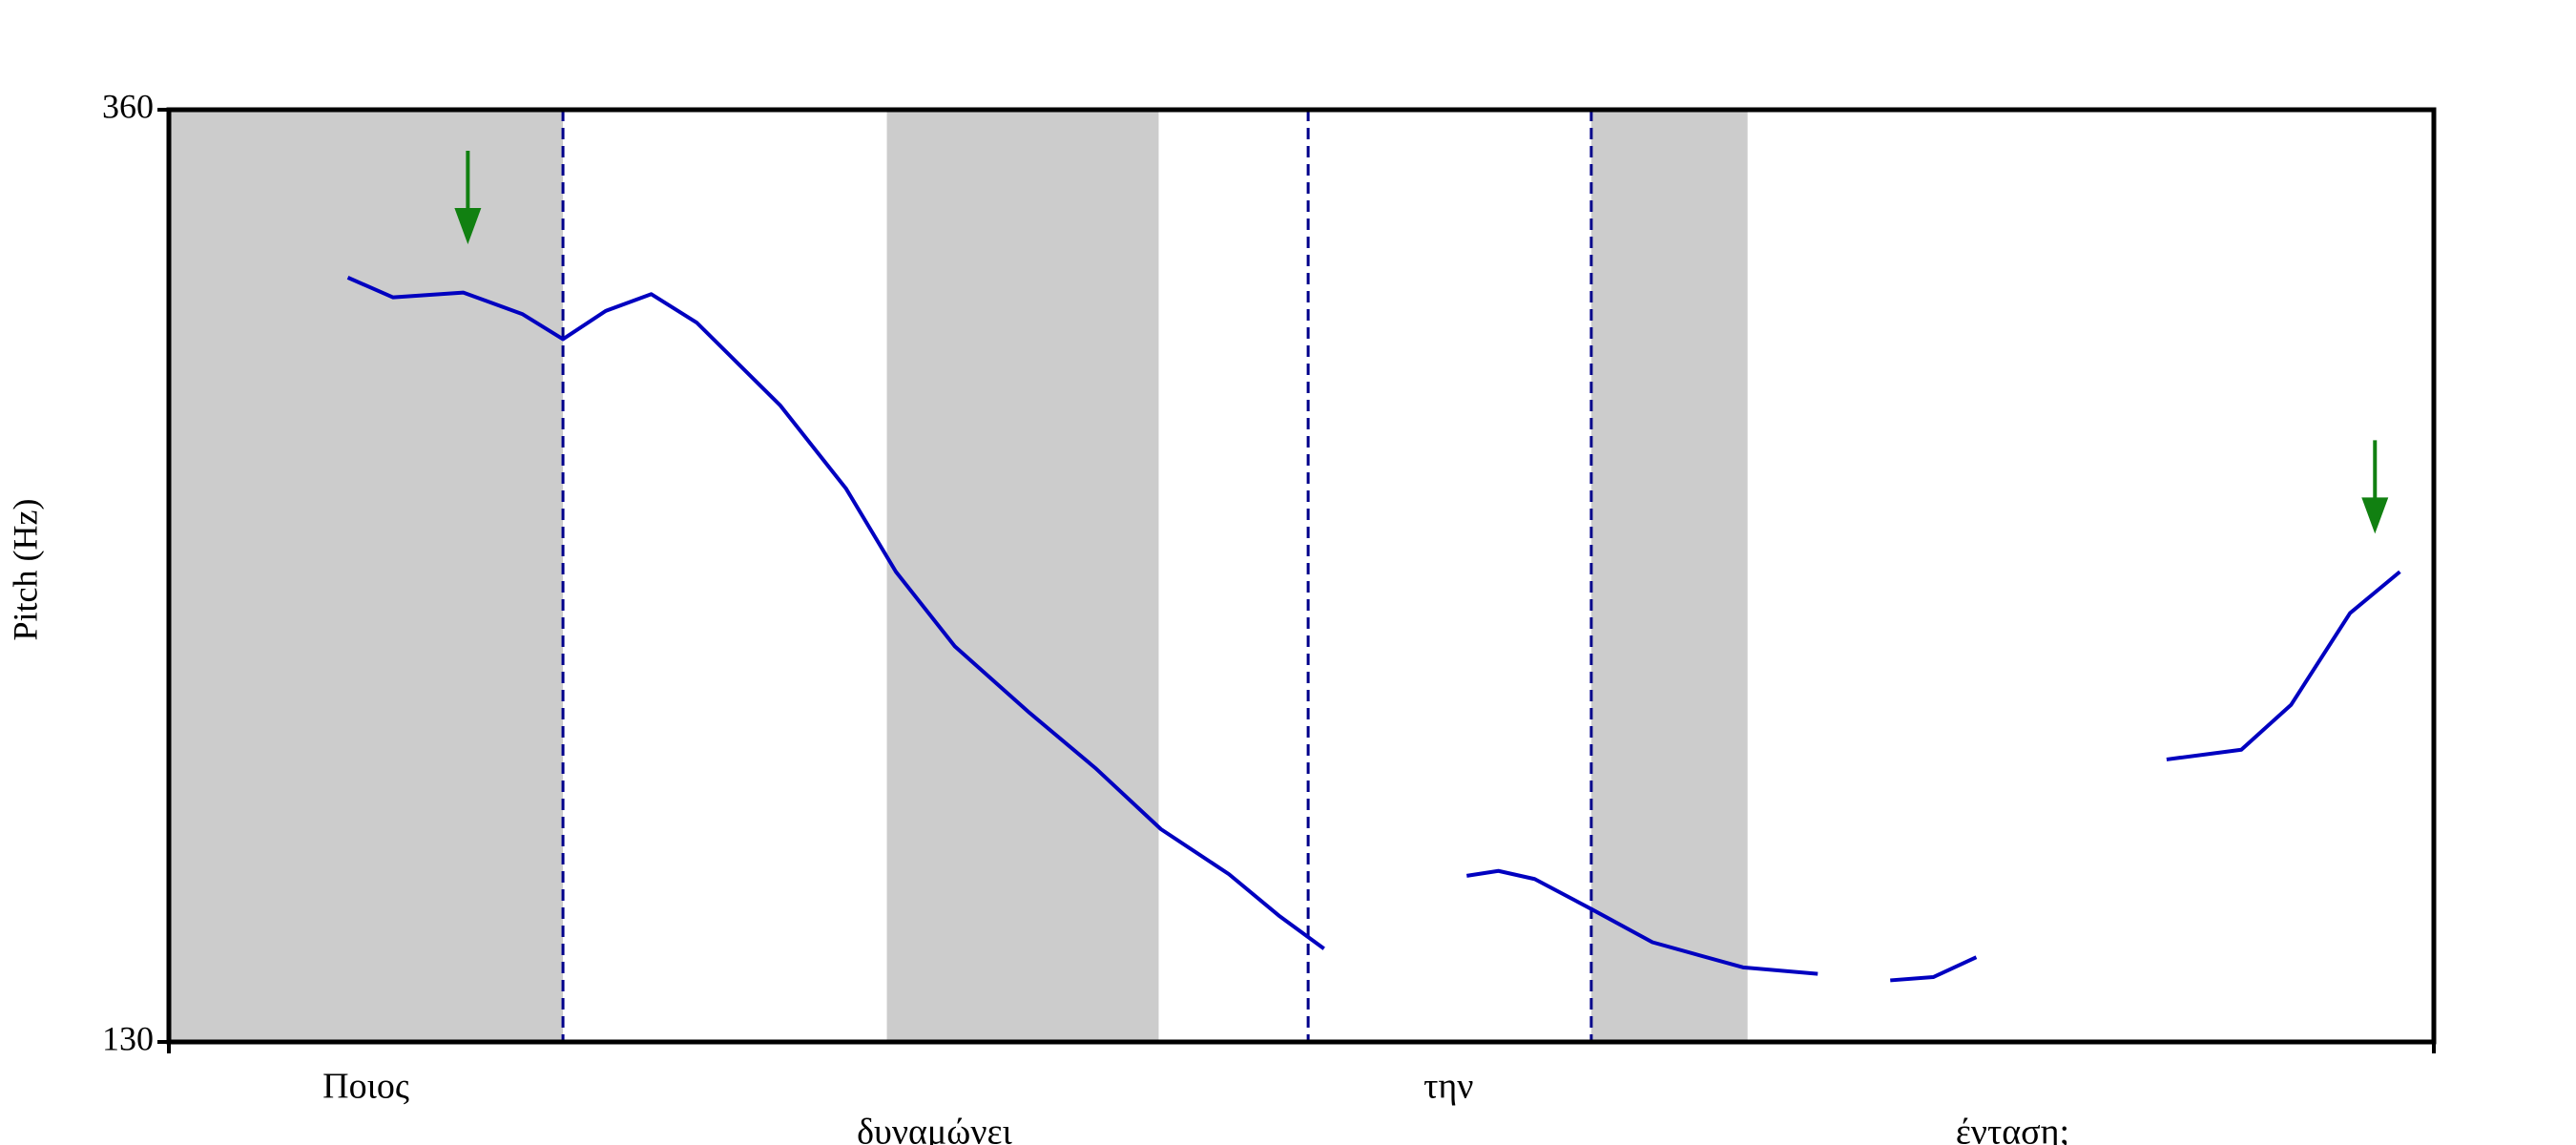 Image resolution: width=2576 pixels, height=1145 pixels. I want to click on y-axis-label: Pitch (Hz), so click(25, 570).